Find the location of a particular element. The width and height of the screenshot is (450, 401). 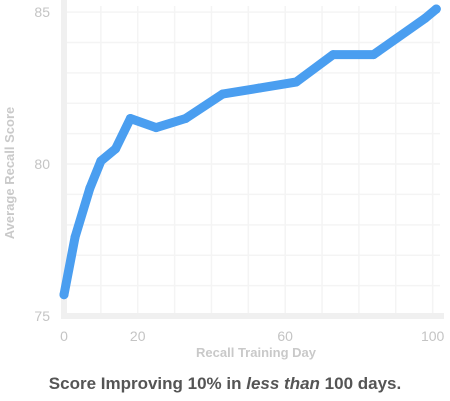

x-tick-label: 100 is located at coordinates (433, 336).